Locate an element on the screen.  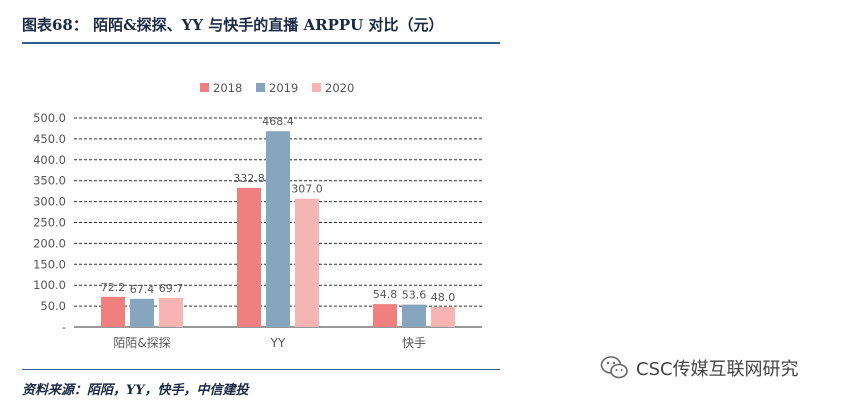
title-rule is located at coordinates (261, 43).